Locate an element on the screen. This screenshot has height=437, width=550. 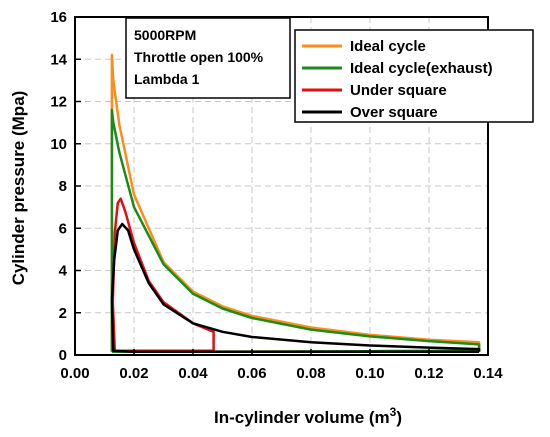
y-tick-label: 8 is located at coordinates (63, 186).